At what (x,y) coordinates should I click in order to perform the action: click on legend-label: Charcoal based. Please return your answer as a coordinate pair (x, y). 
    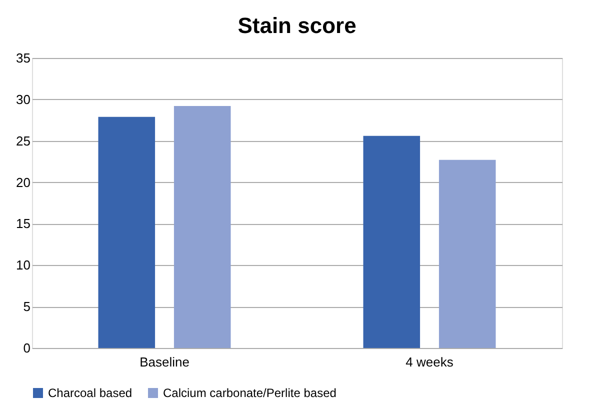
    Looking at the image, I should click on (90, 393).